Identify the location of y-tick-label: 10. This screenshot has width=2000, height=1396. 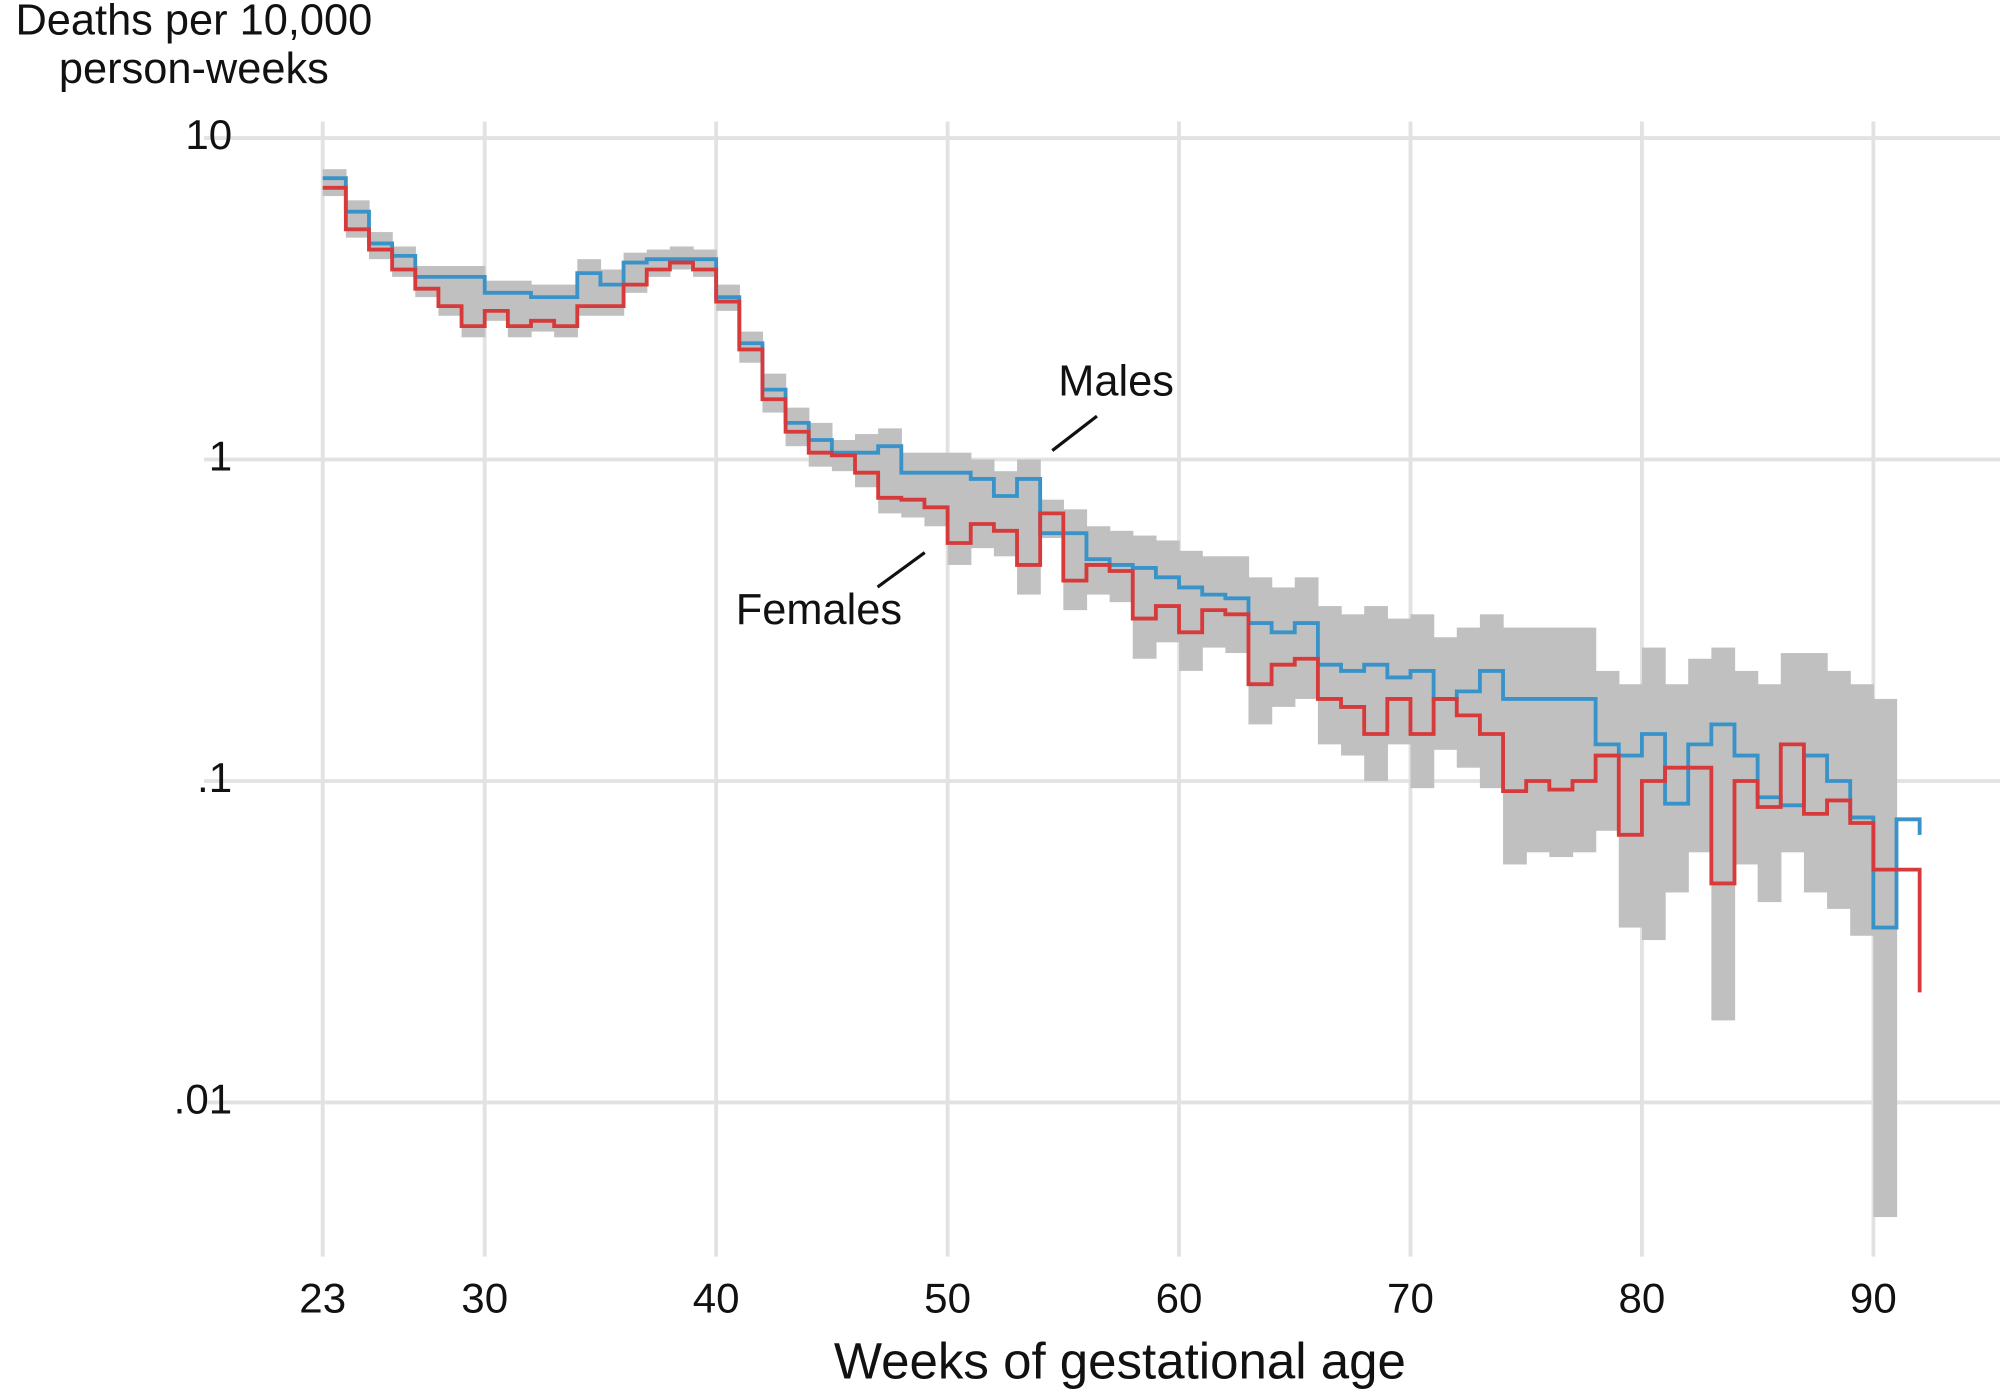
(208, 134).